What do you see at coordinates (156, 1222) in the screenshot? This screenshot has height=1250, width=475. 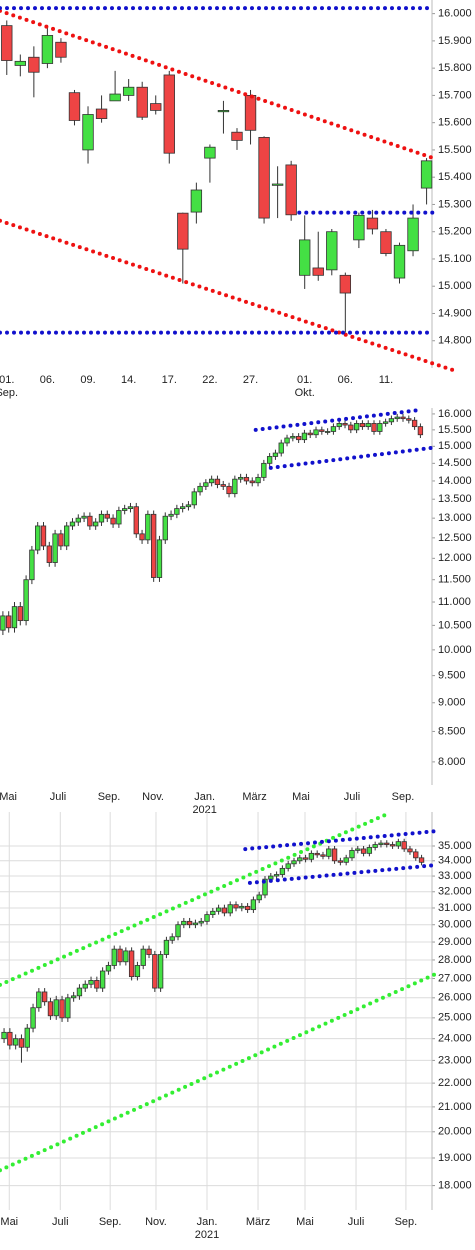 I see `x-tick-label: Nov.` at bounding box center [156, 1222].